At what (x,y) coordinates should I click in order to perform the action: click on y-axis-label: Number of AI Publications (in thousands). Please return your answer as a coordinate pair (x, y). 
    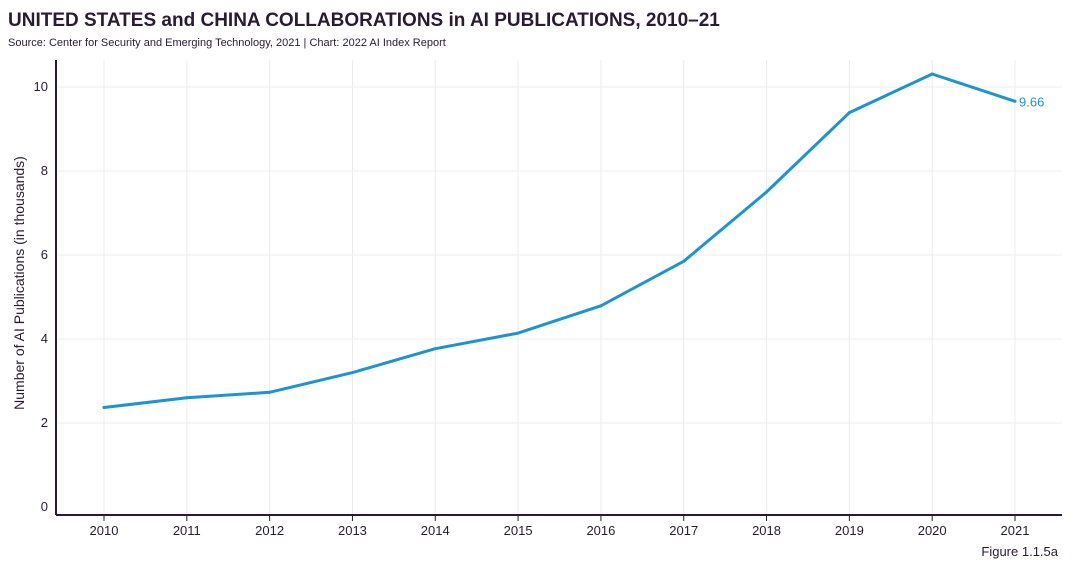
    Looking at the image, I should click on (19, 283).